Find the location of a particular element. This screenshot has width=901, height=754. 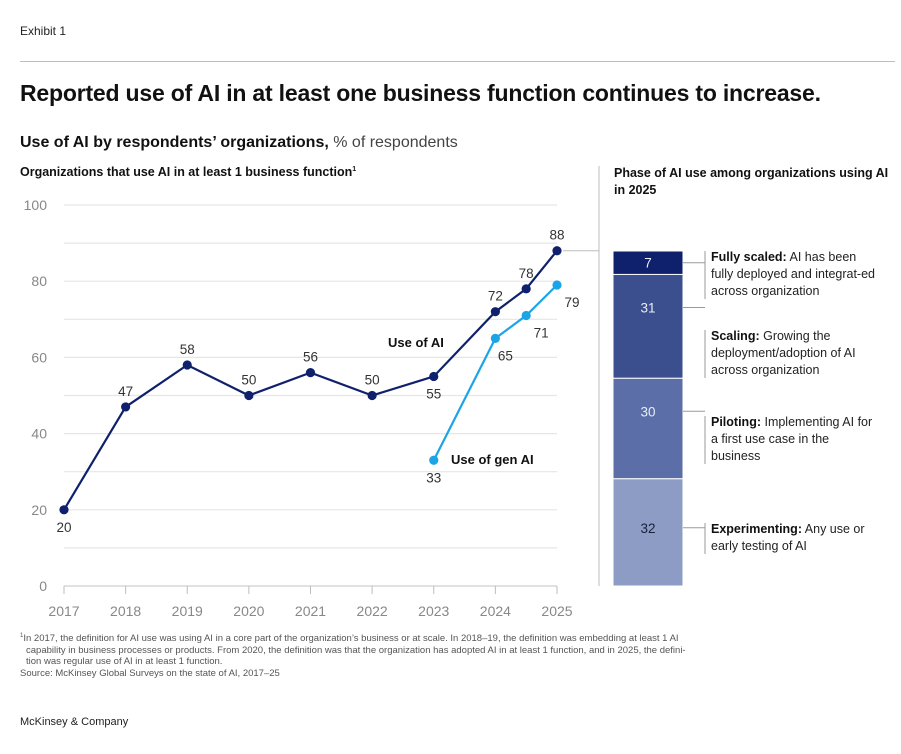

exhibit-label: Exhibit 1 is located at coordinates (43, 31).